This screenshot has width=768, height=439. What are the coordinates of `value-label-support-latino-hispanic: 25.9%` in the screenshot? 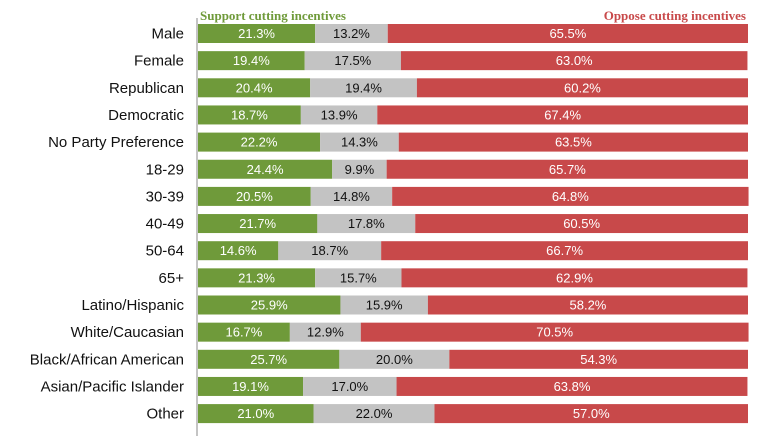 It's located at (269, 305).